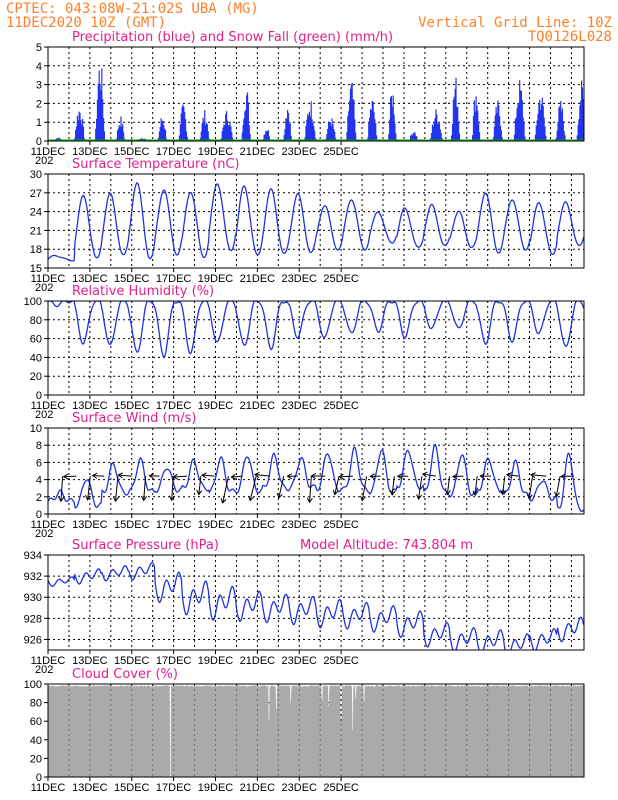  Describe the element at coordinates (145, 545) in the screenshot. I see `panel-title: Surface Pressure (hPa)` at that location.